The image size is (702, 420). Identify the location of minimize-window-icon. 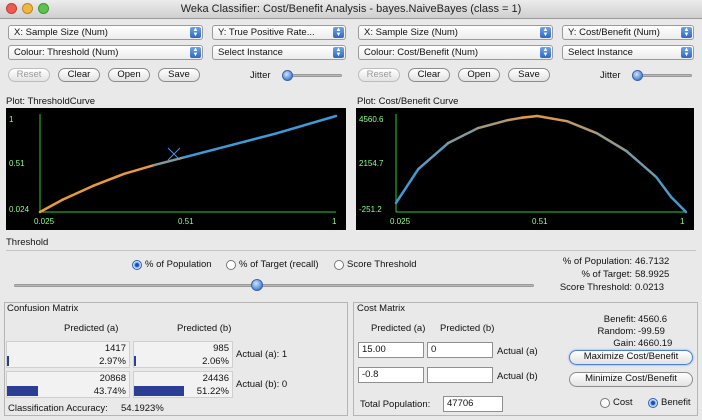
(27, 8).